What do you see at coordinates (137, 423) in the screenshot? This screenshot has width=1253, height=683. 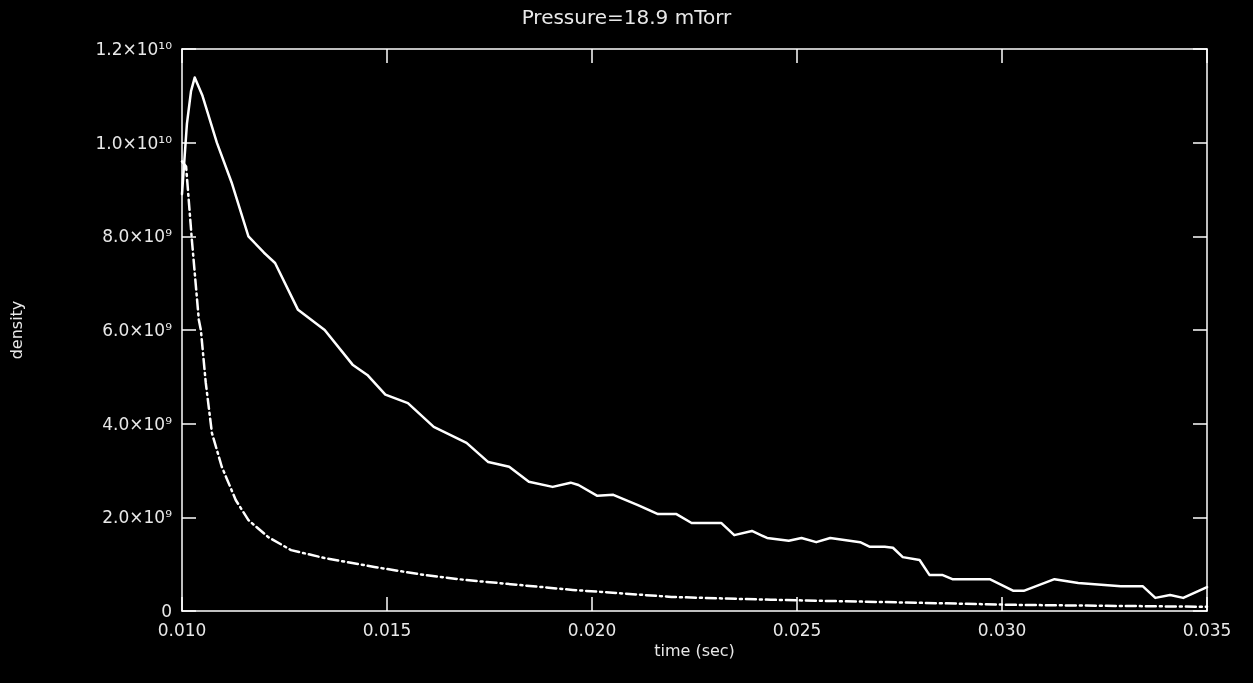 I see `y-tick-label: 4.0×10⁹` at bounding box center [137, 423].